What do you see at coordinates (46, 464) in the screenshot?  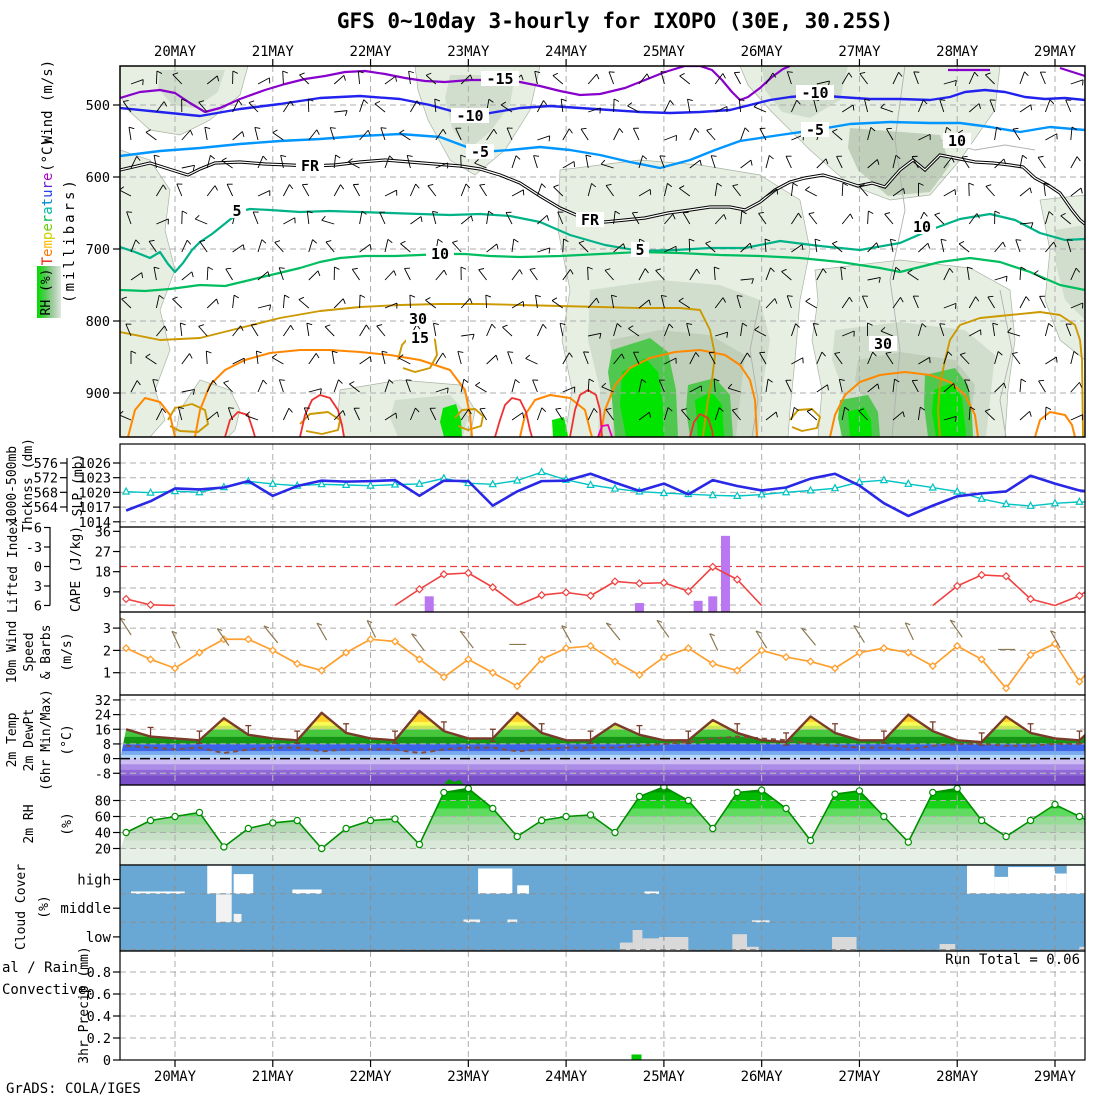 I see `svg-text: 576` at bounding box center [46, 464].